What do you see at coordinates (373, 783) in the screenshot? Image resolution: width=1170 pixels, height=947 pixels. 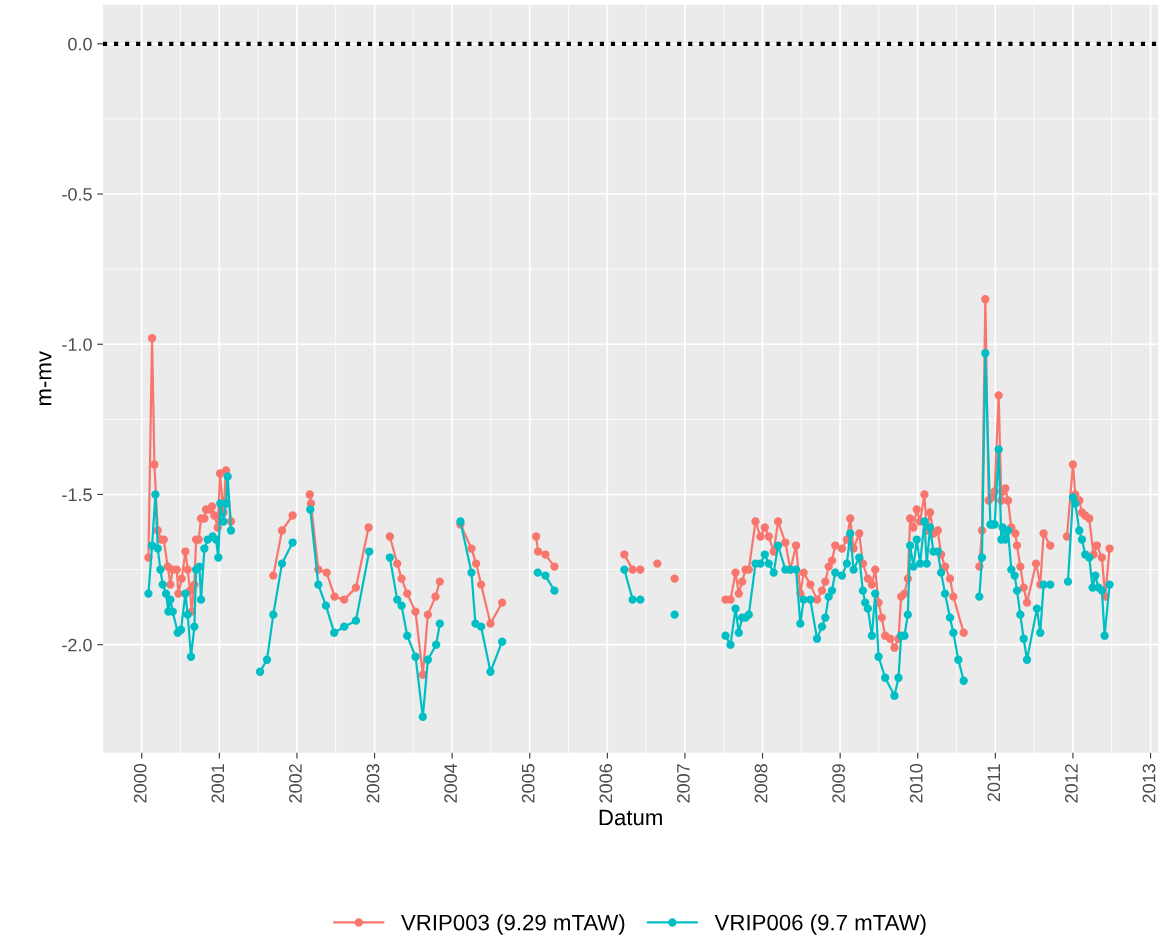 I see `x-tick-label: 2003` at bounding box center [373, 783].